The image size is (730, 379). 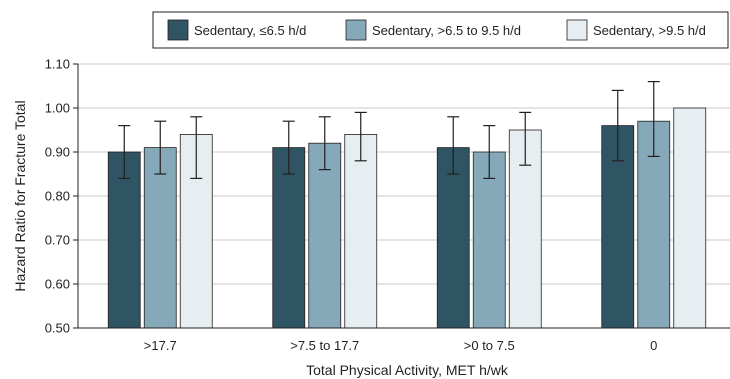 What do you see at coordinates (160, 345) in the screenshot?
I see `x-tick-label: >17.7` at bounding box center [160, 345].